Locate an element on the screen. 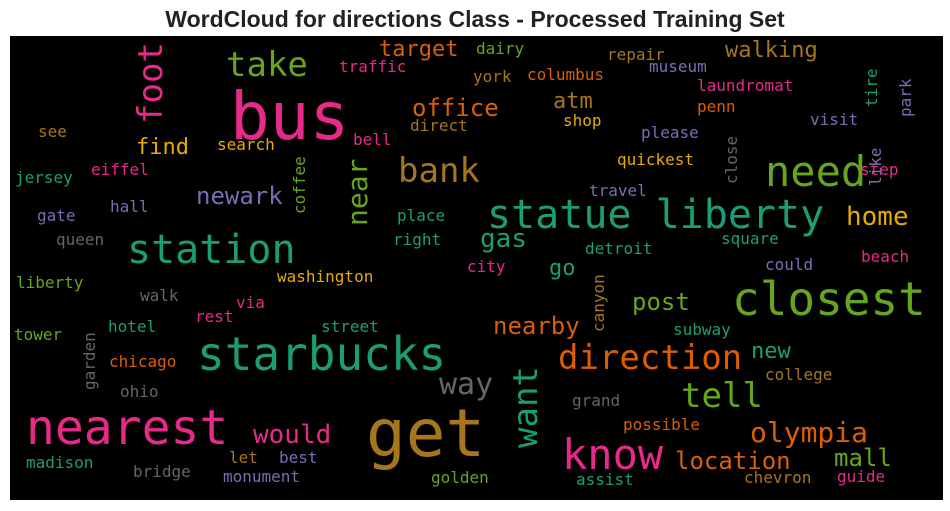  word-take: take is located at coordinates (267, 65).